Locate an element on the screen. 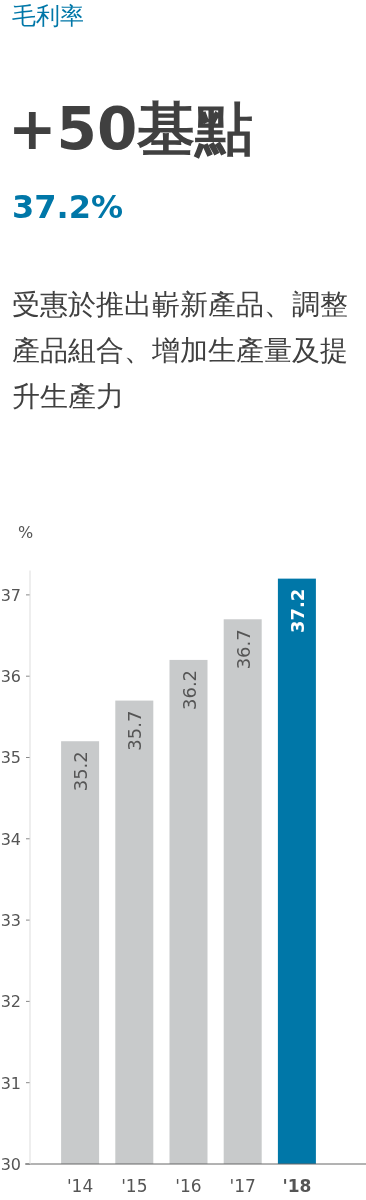 Image resolution: width=366 pixels, height=1200 pixels. data-label: 36.2 is located at coordinates (189, 690).